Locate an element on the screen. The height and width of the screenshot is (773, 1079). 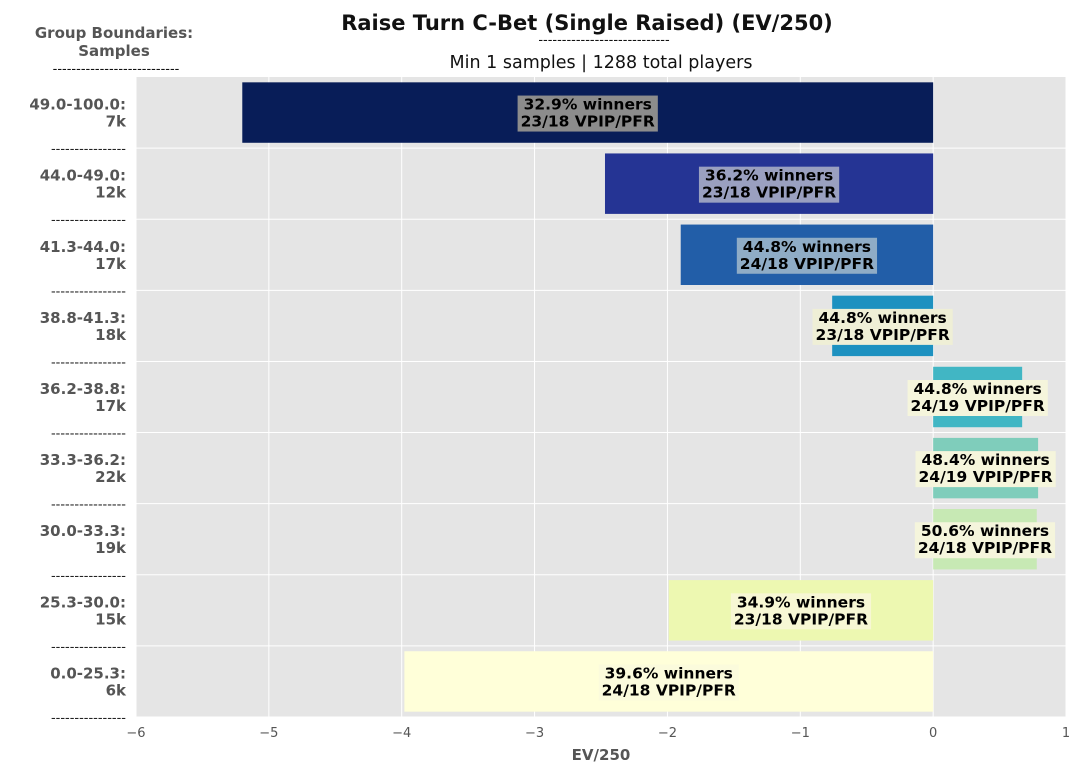
annotation-winners: 50.6% winners is located at coordinates (985, 531).